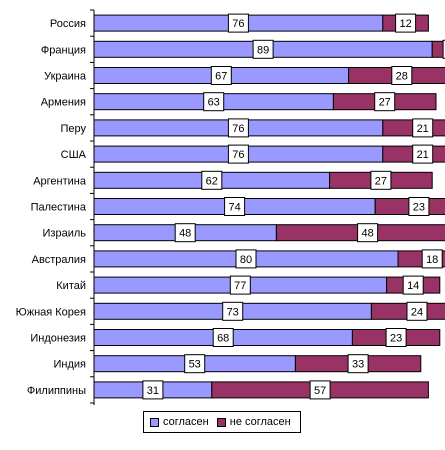 The image size is (445, 450). What do you see at coordinates (65, 77) in the screenshot?
I see `category-label: Украина` at bounding box center [65, 77].